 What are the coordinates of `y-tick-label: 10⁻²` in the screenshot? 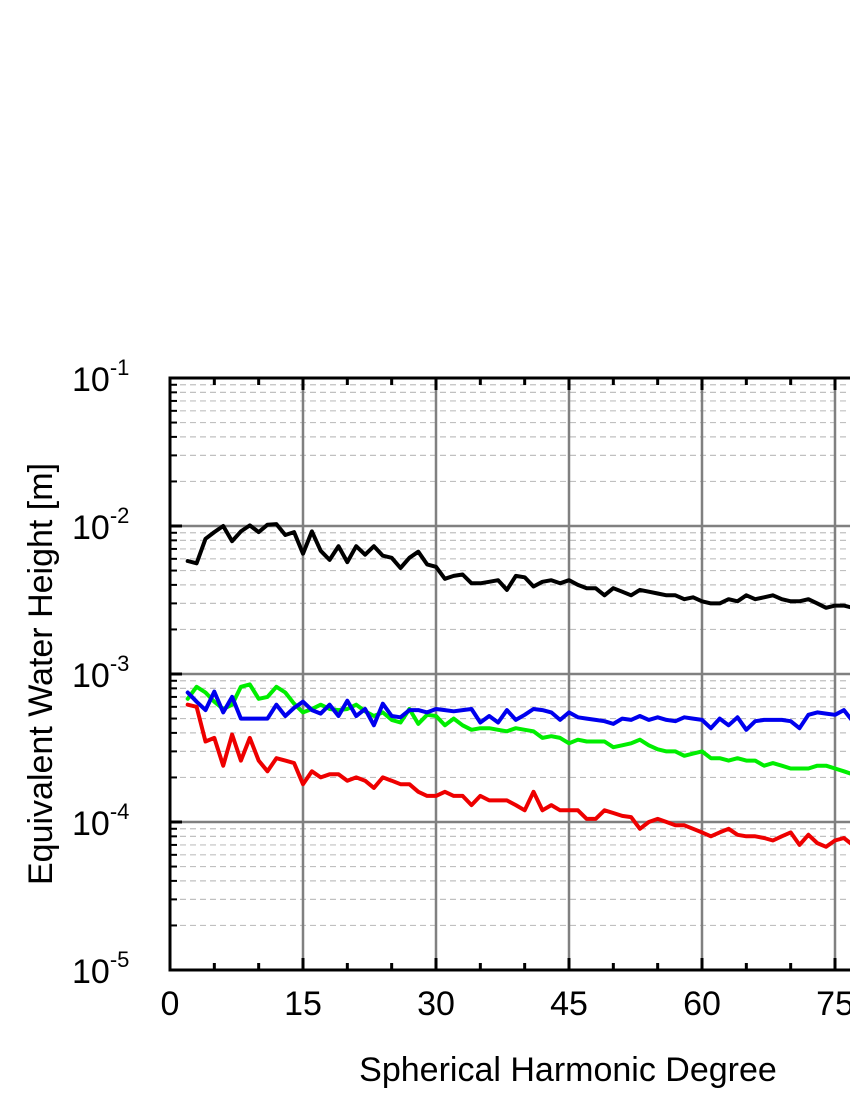 It's located at (100, 525).